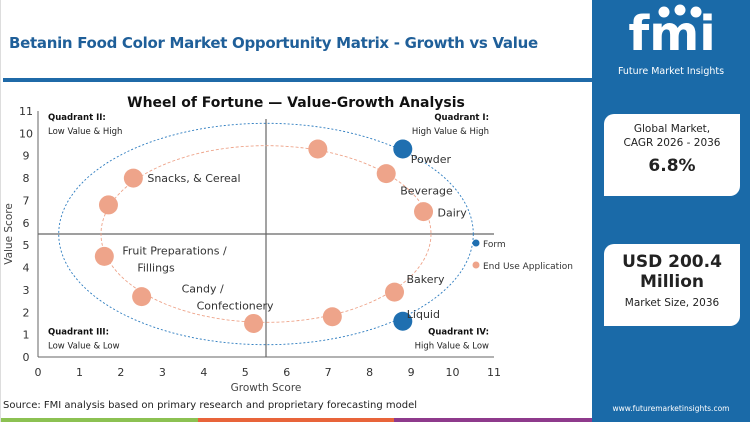  I want to click on point-label: Liquid, so click(423, 314).